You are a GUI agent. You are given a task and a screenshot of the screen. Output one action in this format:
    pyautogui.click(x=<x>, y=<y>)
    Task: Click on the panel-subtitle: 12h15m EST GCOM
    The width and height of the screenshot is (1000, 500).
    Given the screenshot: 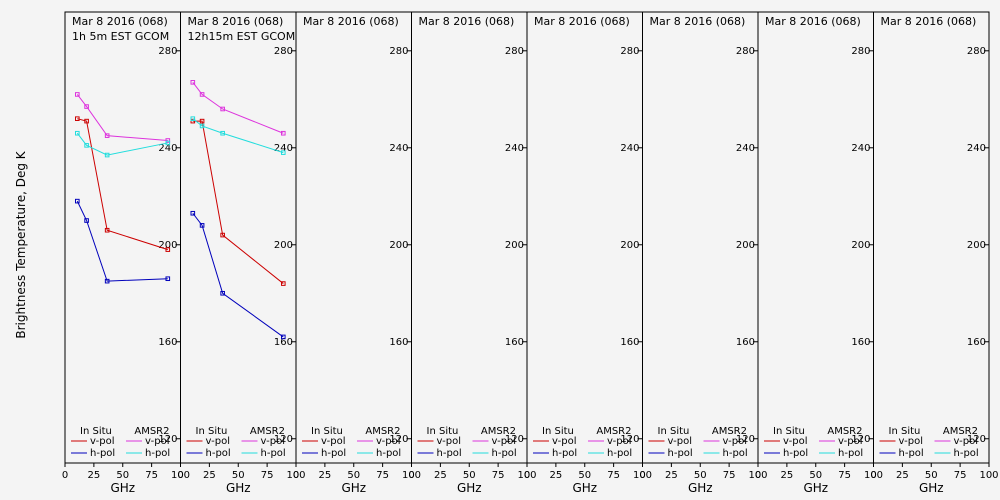 What is the action you would take?
    pyautogui.click(x=242, y=36)
    